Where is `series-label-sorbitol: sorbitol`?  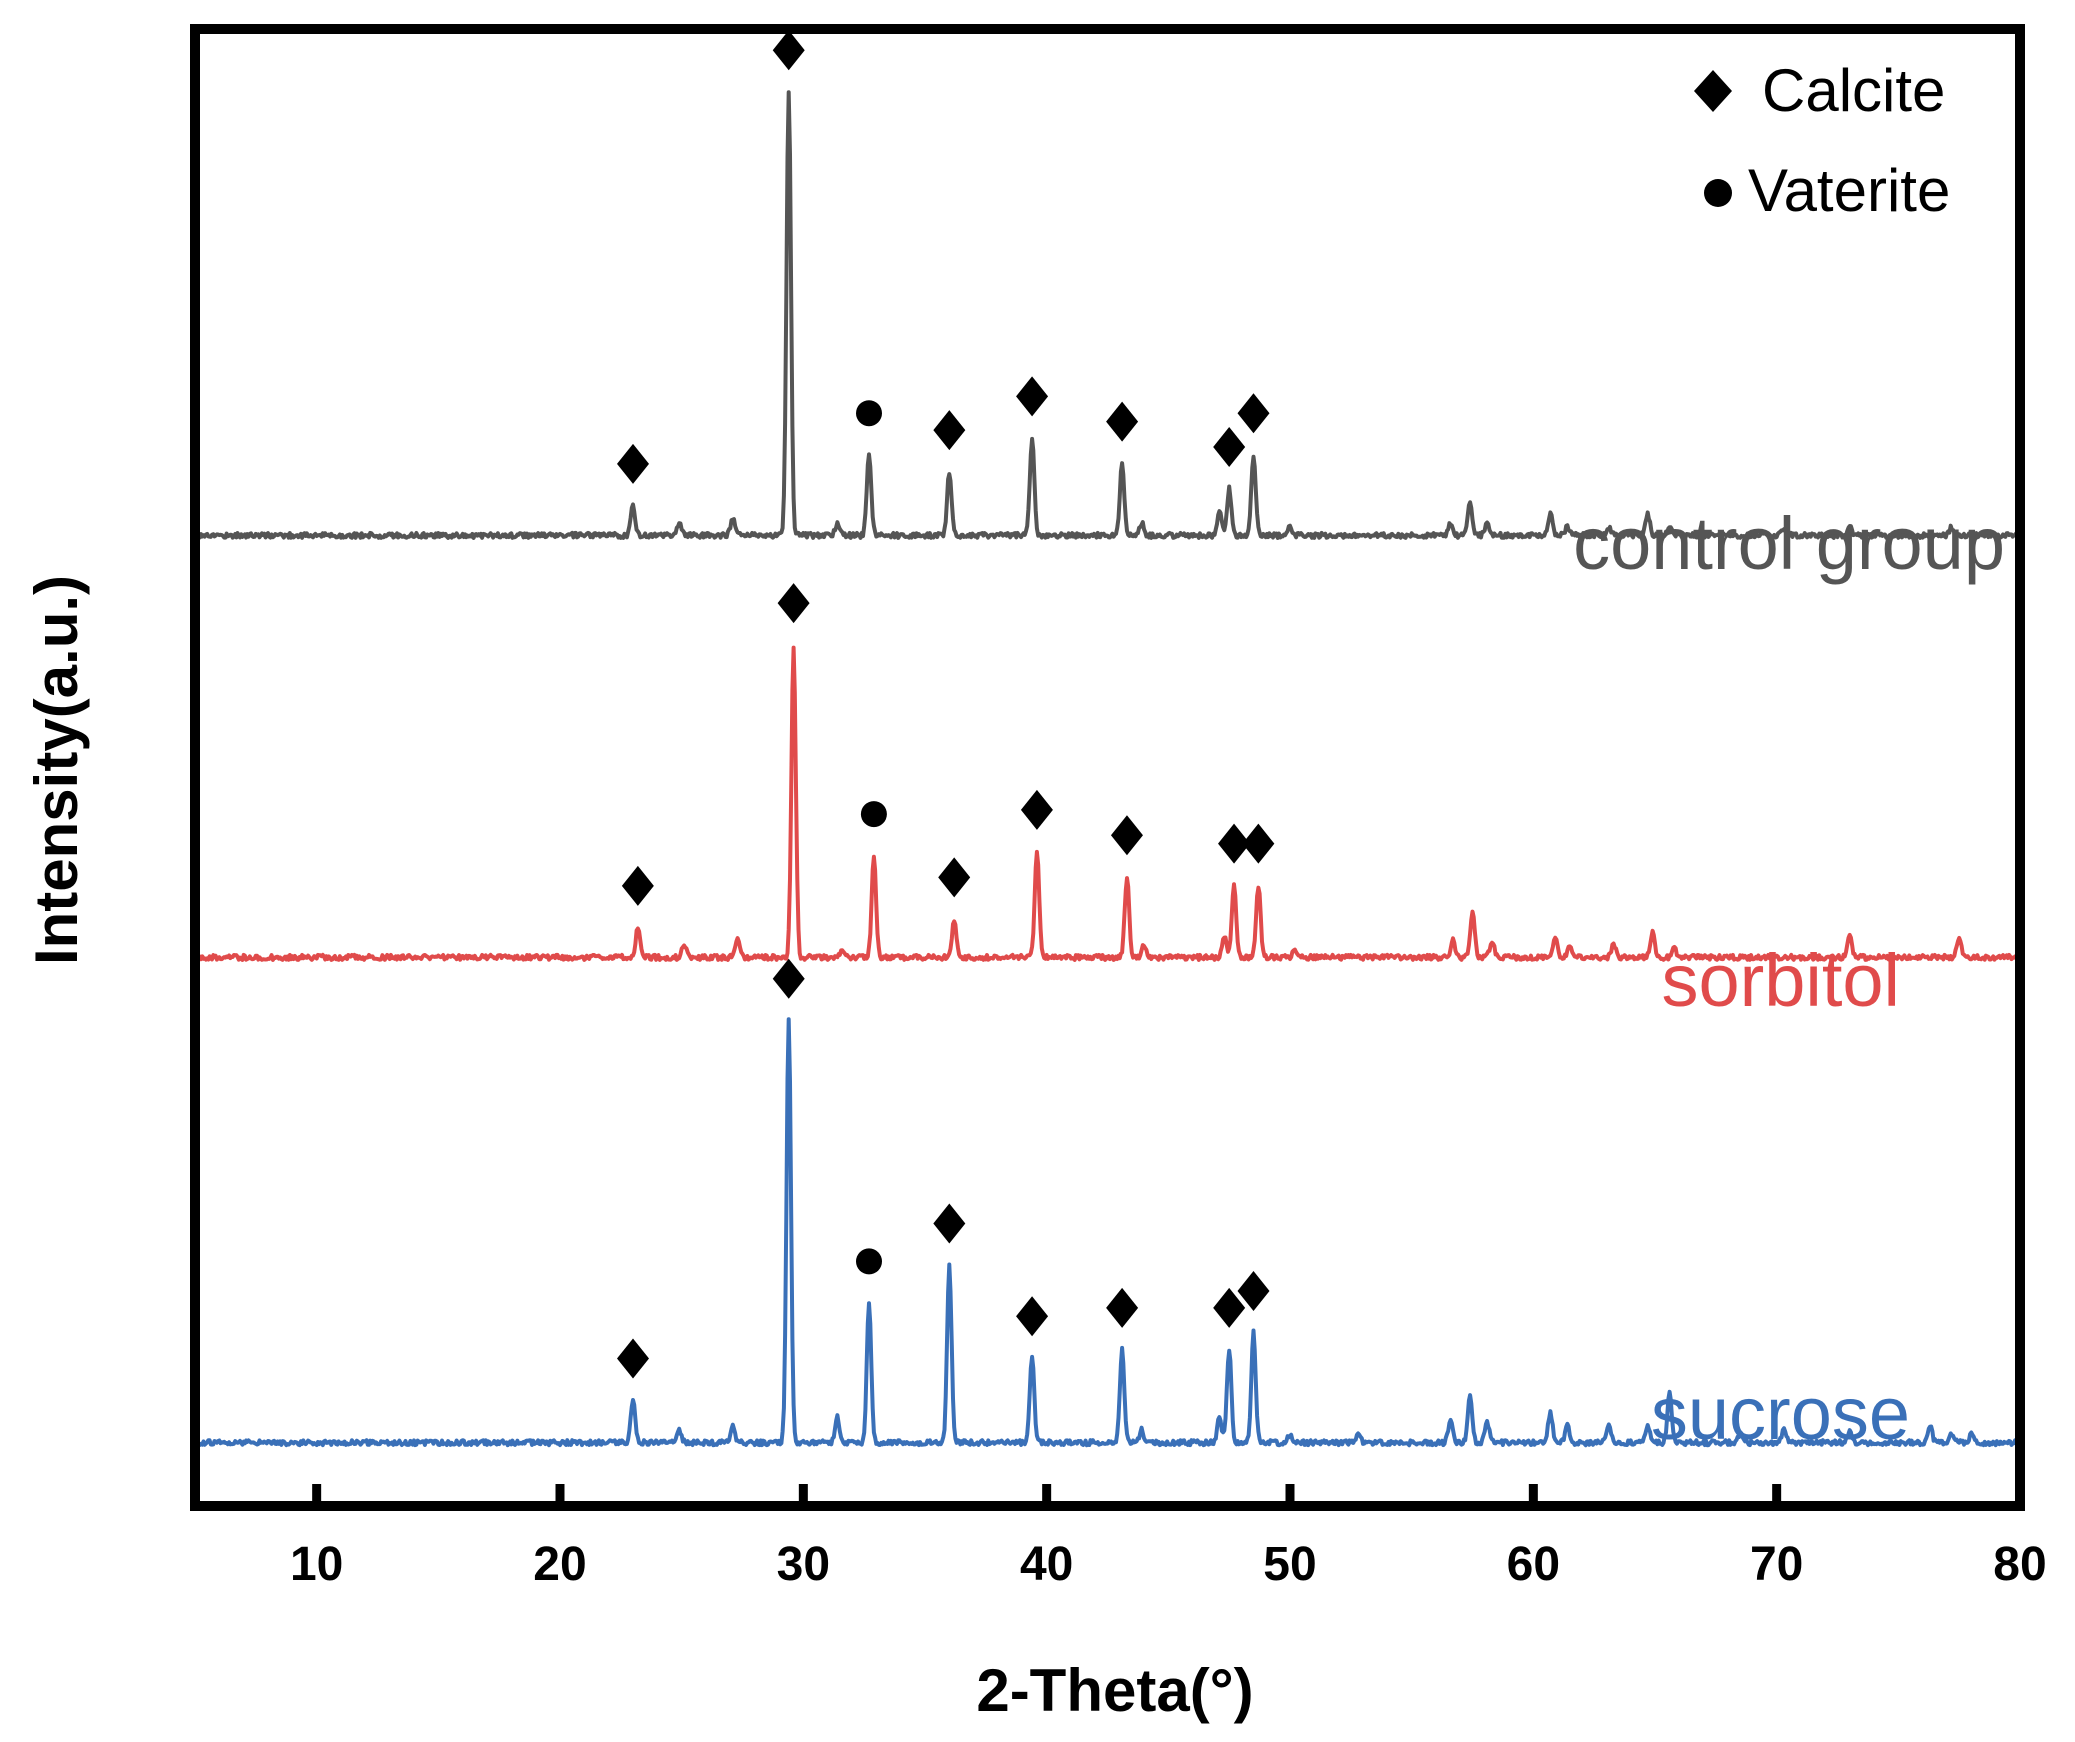
series-label-sorbitol: sorbitol is located at coordinates (1780, 980).